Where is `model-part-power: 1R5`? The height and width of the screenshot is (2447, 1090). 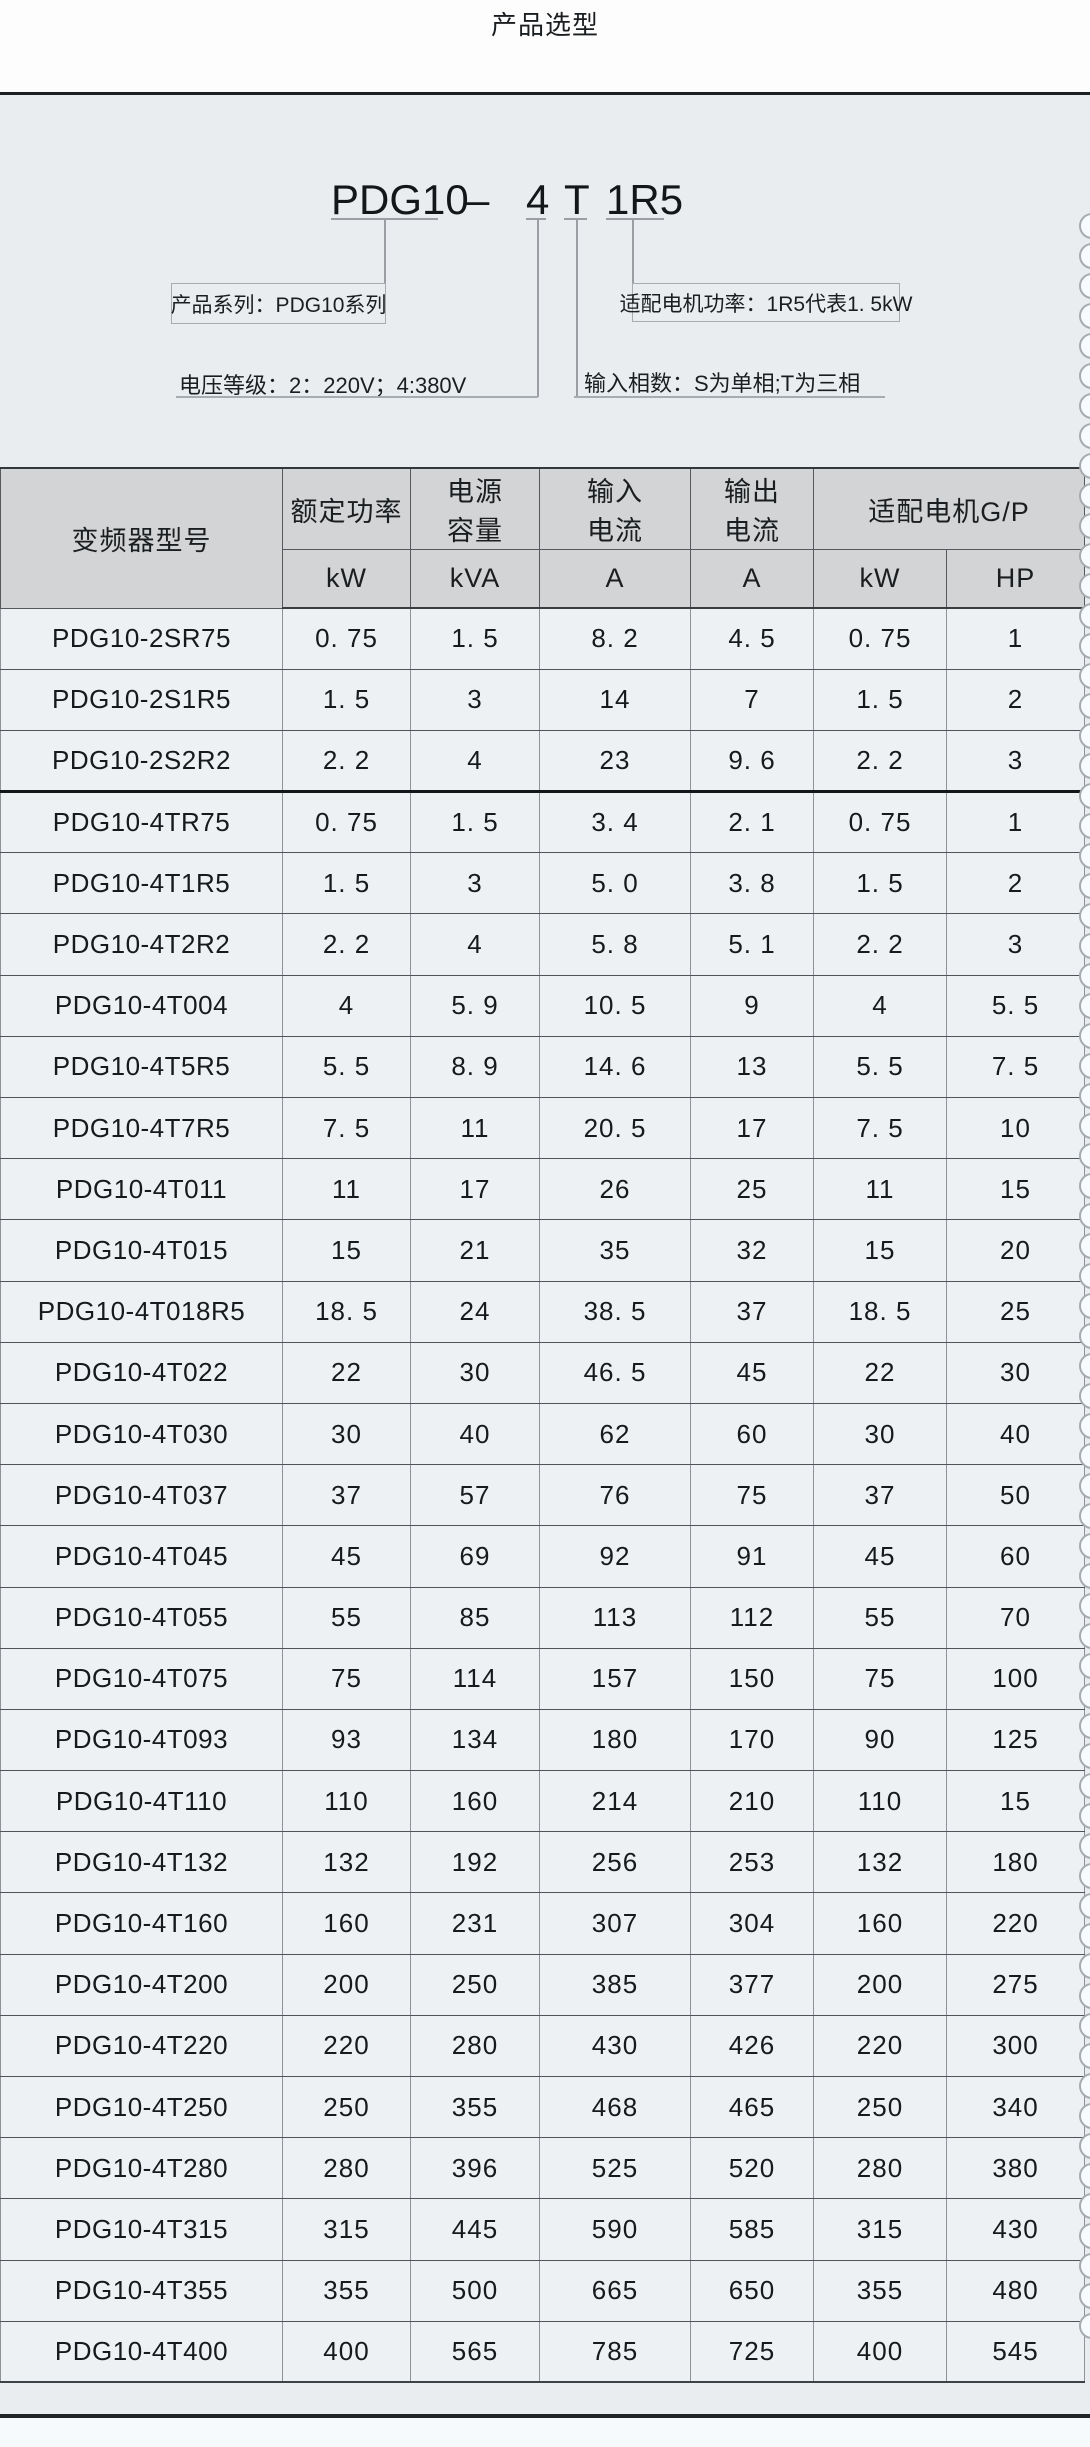
model-part-power: 1R5 is located at coordinates (645, 199).